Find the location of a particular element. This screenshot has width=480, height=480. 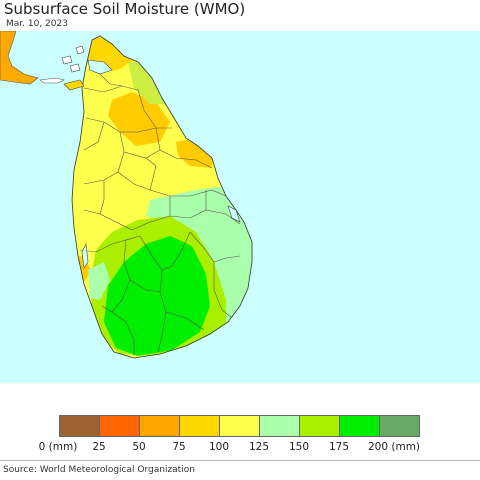

legend-label: 175 is located at coordinates (339, 447).